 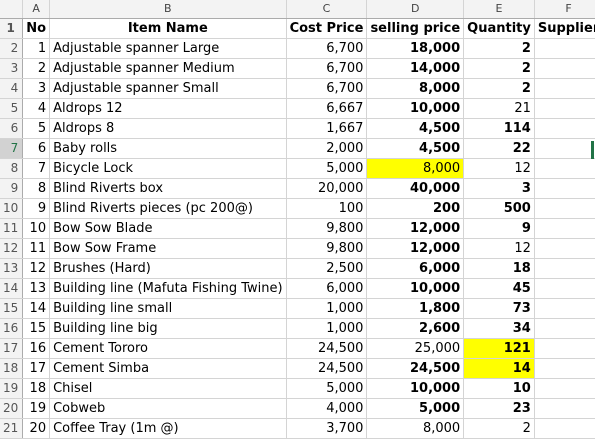 What do you see at coordinates (12, 328) in the screenshot?
I see `row-header: 16` at bounding box center [12, 328].